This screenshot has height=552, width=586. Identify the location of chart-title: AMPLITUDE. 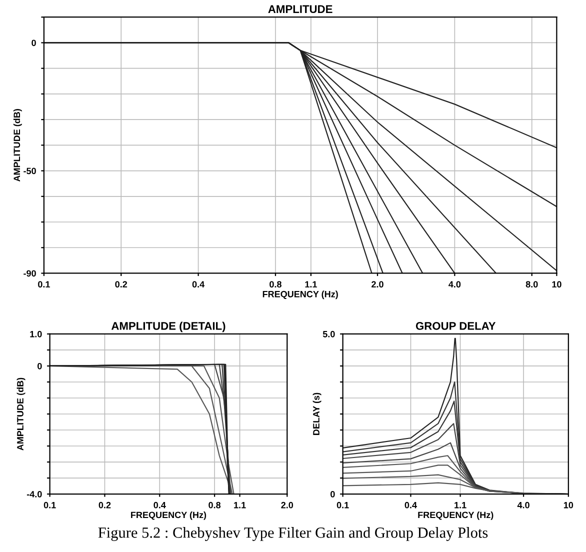
(300, 9).